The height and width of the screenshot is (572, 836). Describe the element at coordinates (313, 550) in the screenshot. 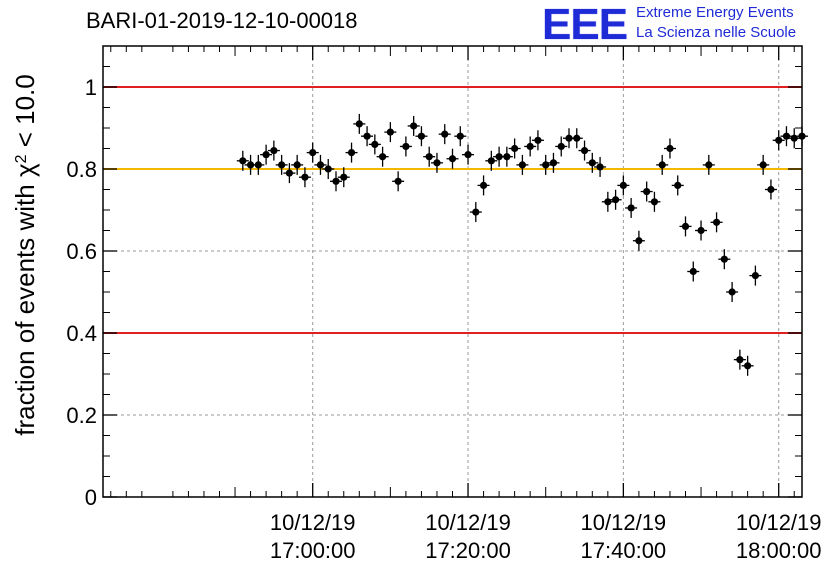

I see `x-tick-label-time: 17:00:00` at that location.